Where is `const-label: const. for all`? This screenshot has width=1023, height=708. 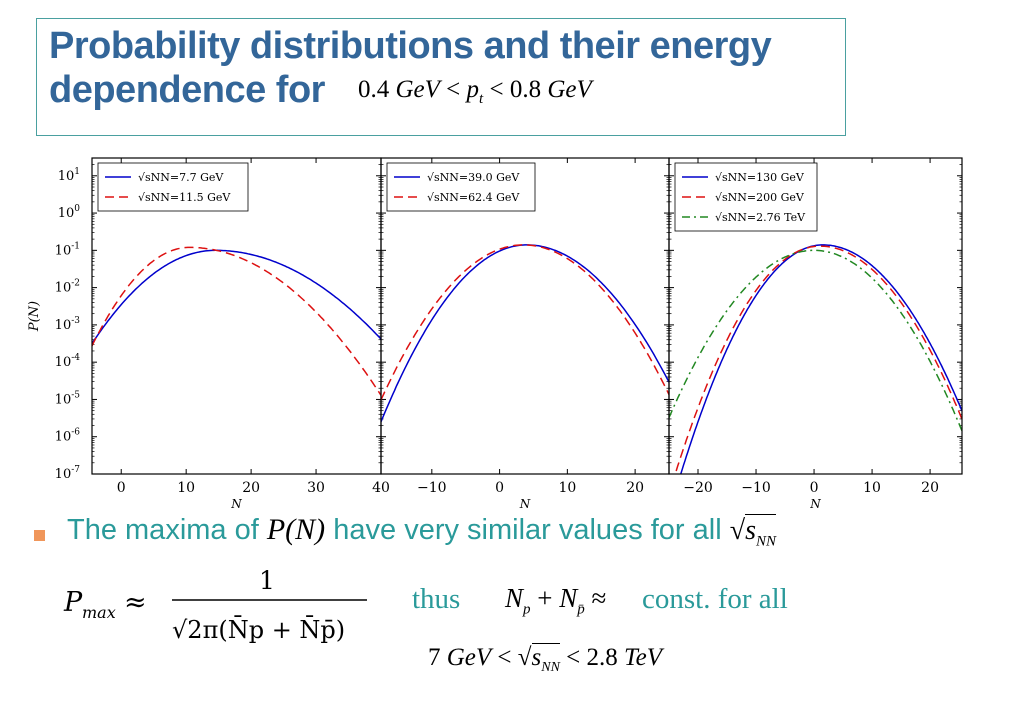 const-label: const. for all is located at coordinates (715, 599).